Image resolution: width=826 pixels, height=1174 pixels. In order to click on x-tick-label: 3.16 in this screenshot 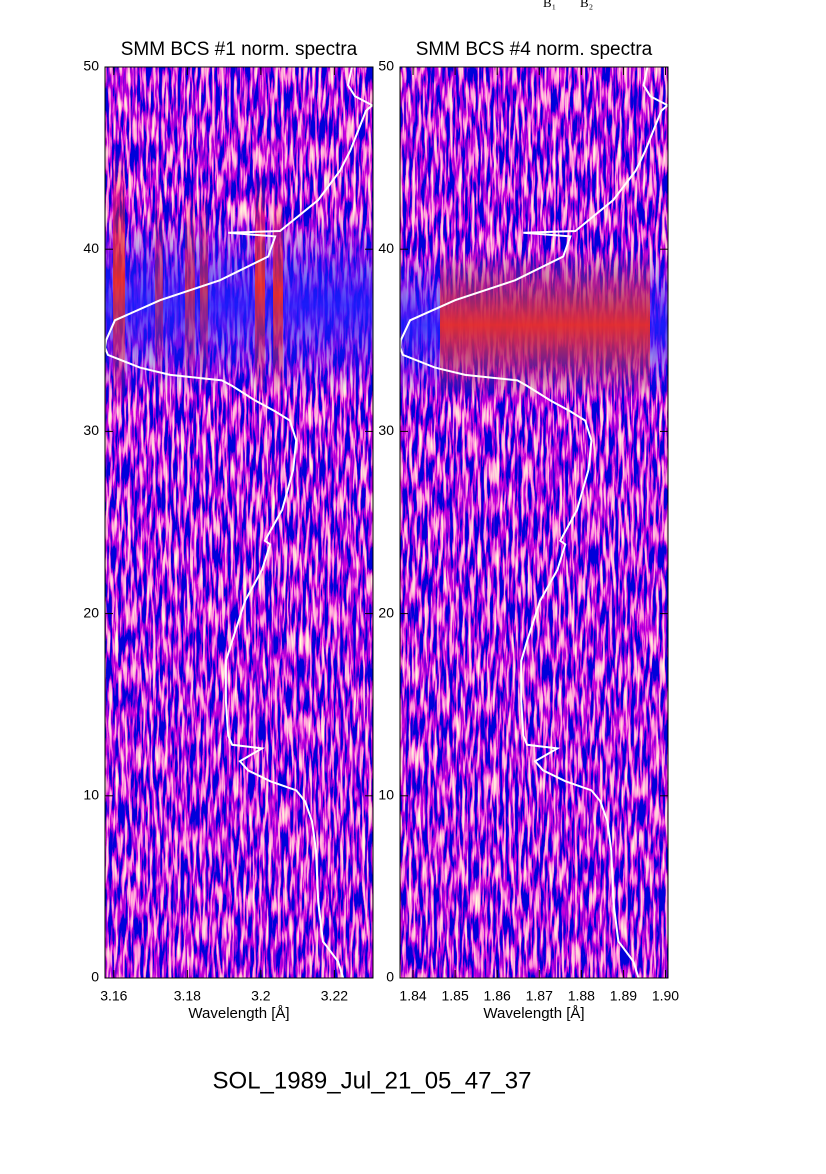, I will do `click(113, 996)`.